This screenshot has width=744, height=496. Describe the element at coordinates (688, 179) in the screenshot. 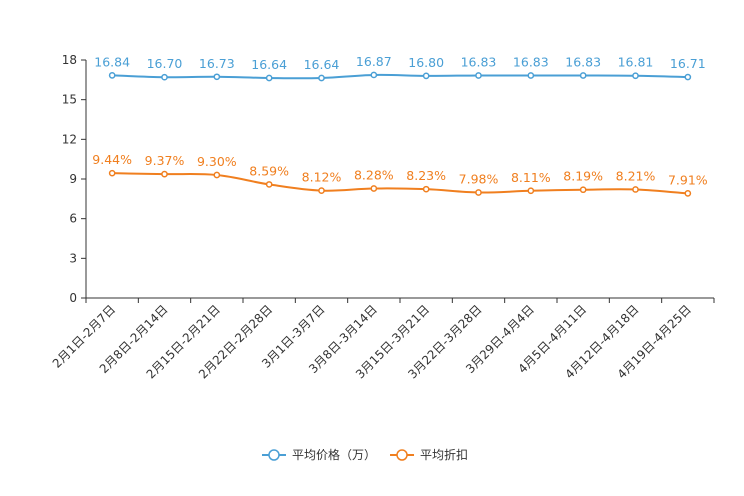

I see `series-2-data-label: 7.91%` at that location.